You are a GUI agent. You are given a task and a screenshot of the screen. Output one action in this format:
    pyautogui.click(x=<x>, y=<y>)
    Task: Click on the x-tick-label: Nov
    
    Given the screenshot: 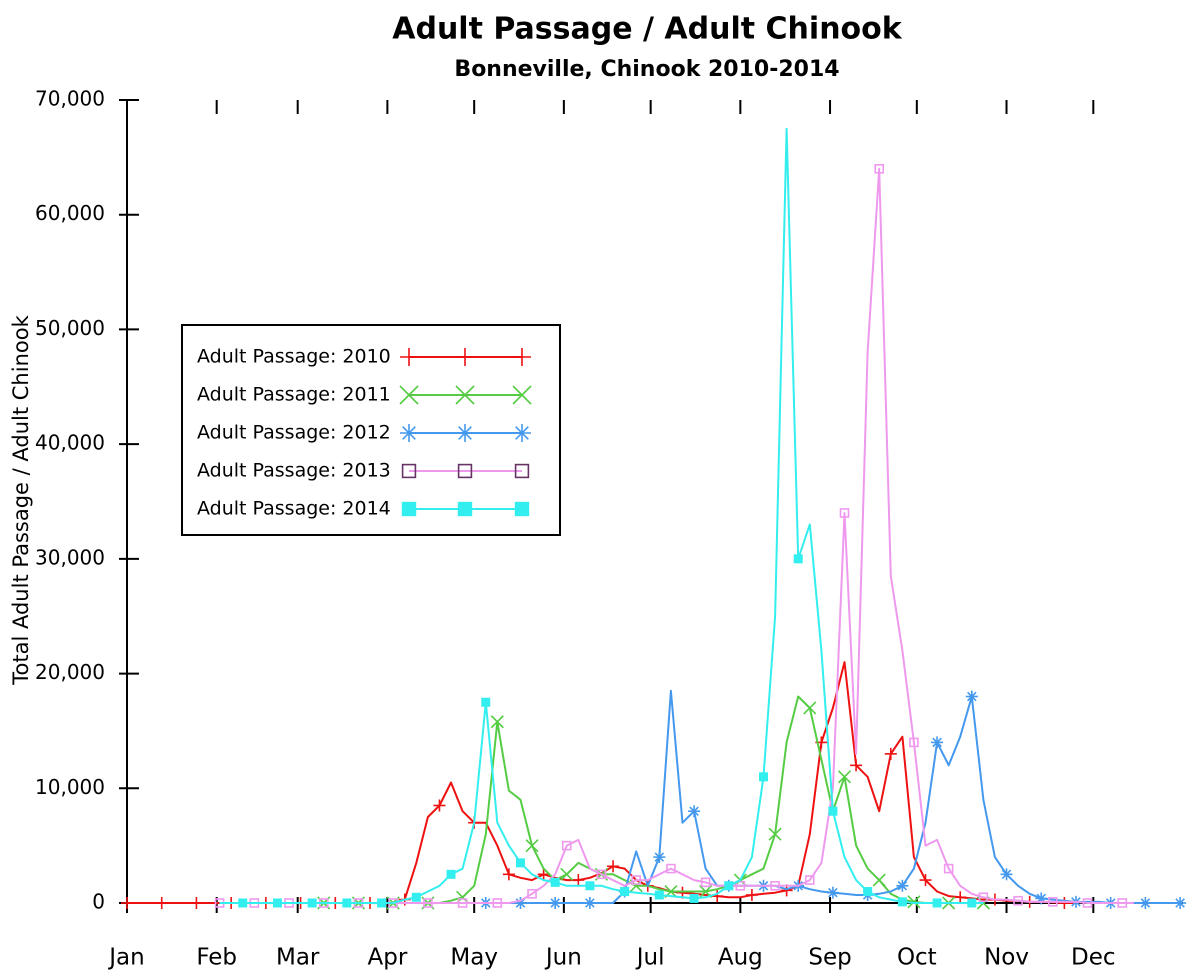 What is the action you would take?
    pyautogui.click(x=1006, y=958)
    